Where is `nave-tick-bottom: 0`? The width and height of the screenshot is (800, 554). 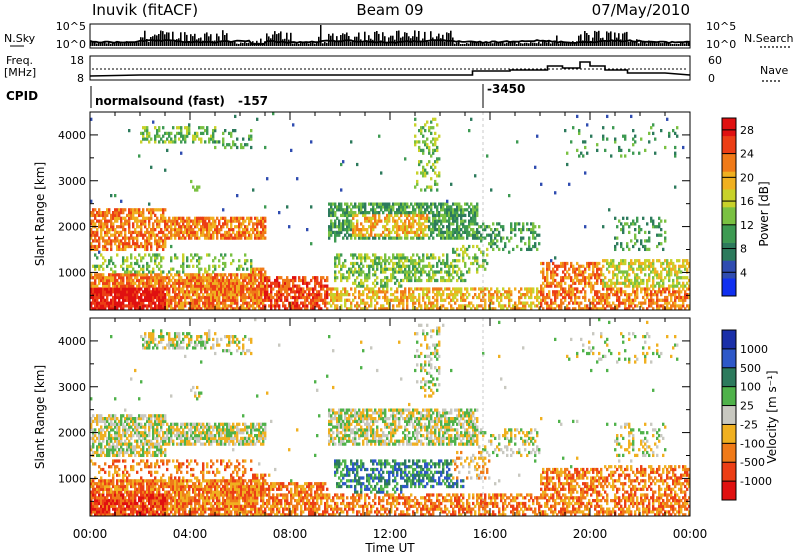
nave-tick-bottom: 0 is located at coordinates (711, 78).